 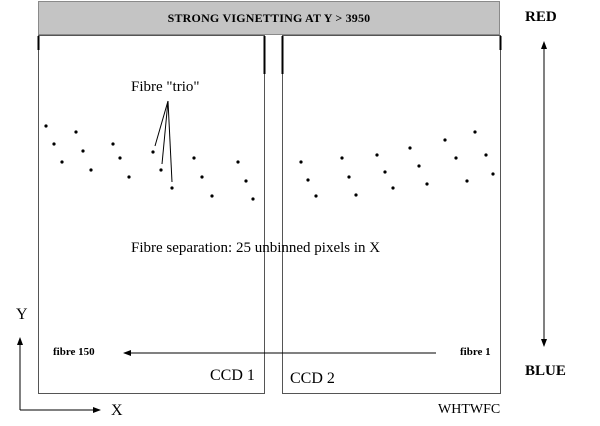 What do you see at coordinates (165, 87) in the screenshot?
I see `fibre-trio-label: Fibre "trio"` at bounding box center [165, 87].